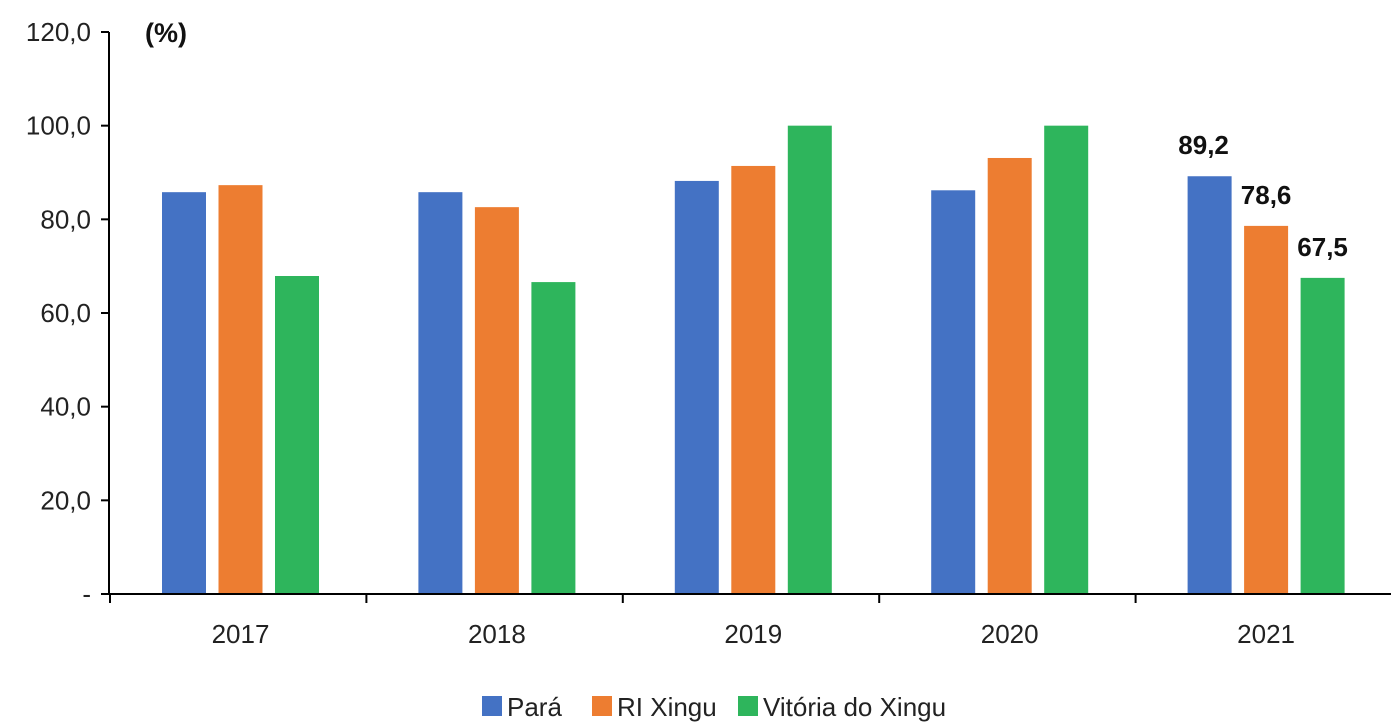  What do you see at coordinates (534, 707) in the screenshot?
I see `legend-label: Pará` at bounding box center [534, 707].